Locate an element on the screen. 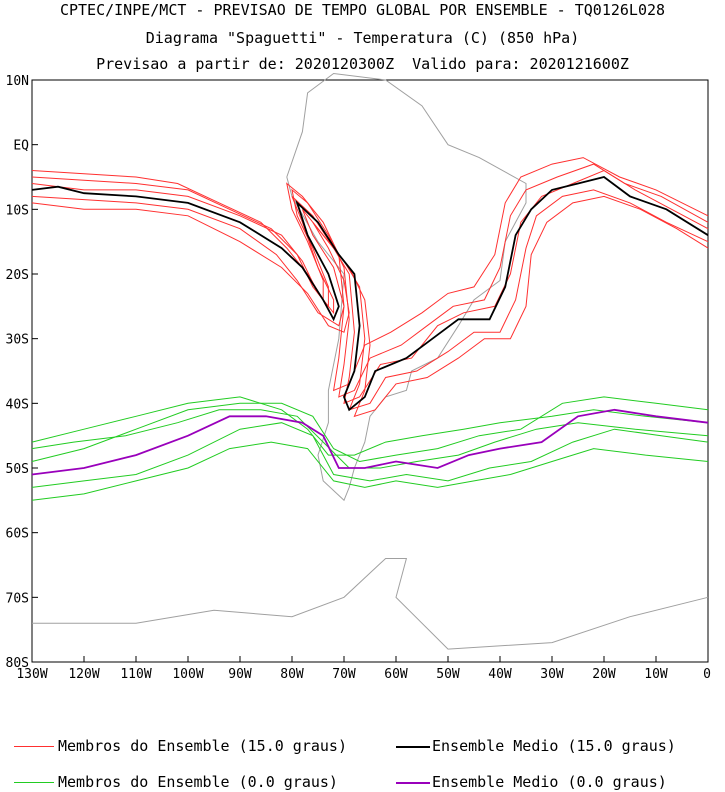 This screenshot has height=792, width=725. lat-tick-label: 40S is located at coordinates (17, 404).